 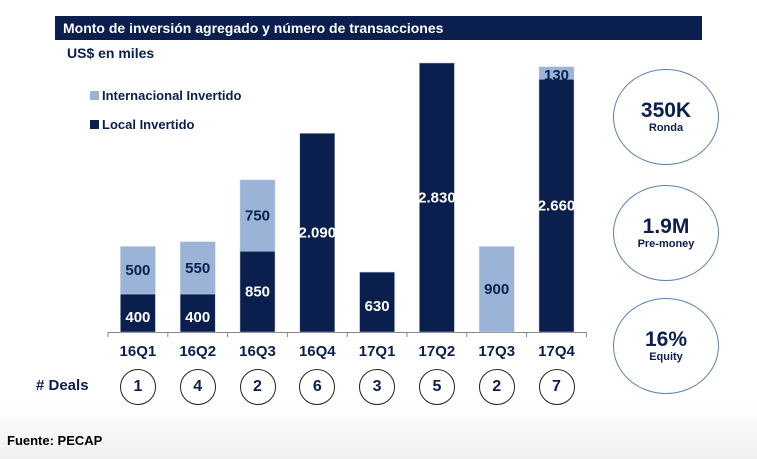 I want to click on bar-local-16Q1, so click(x=138, y=313).